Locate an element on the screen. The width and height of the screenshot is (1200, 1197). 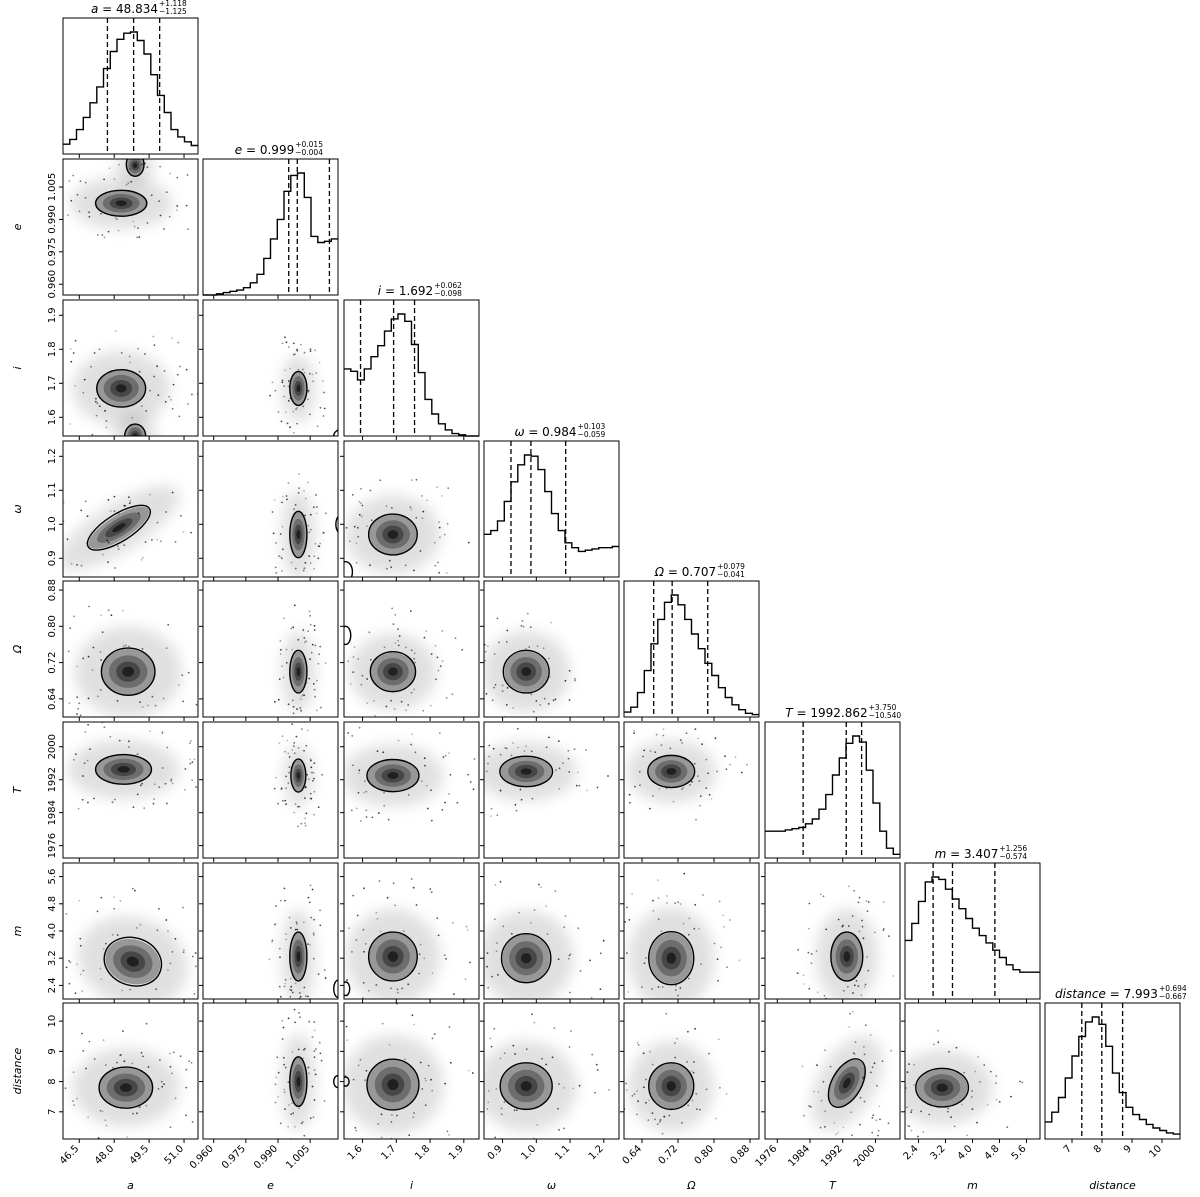
y-tick-label: 1992 is located at coordinates (52, 779).